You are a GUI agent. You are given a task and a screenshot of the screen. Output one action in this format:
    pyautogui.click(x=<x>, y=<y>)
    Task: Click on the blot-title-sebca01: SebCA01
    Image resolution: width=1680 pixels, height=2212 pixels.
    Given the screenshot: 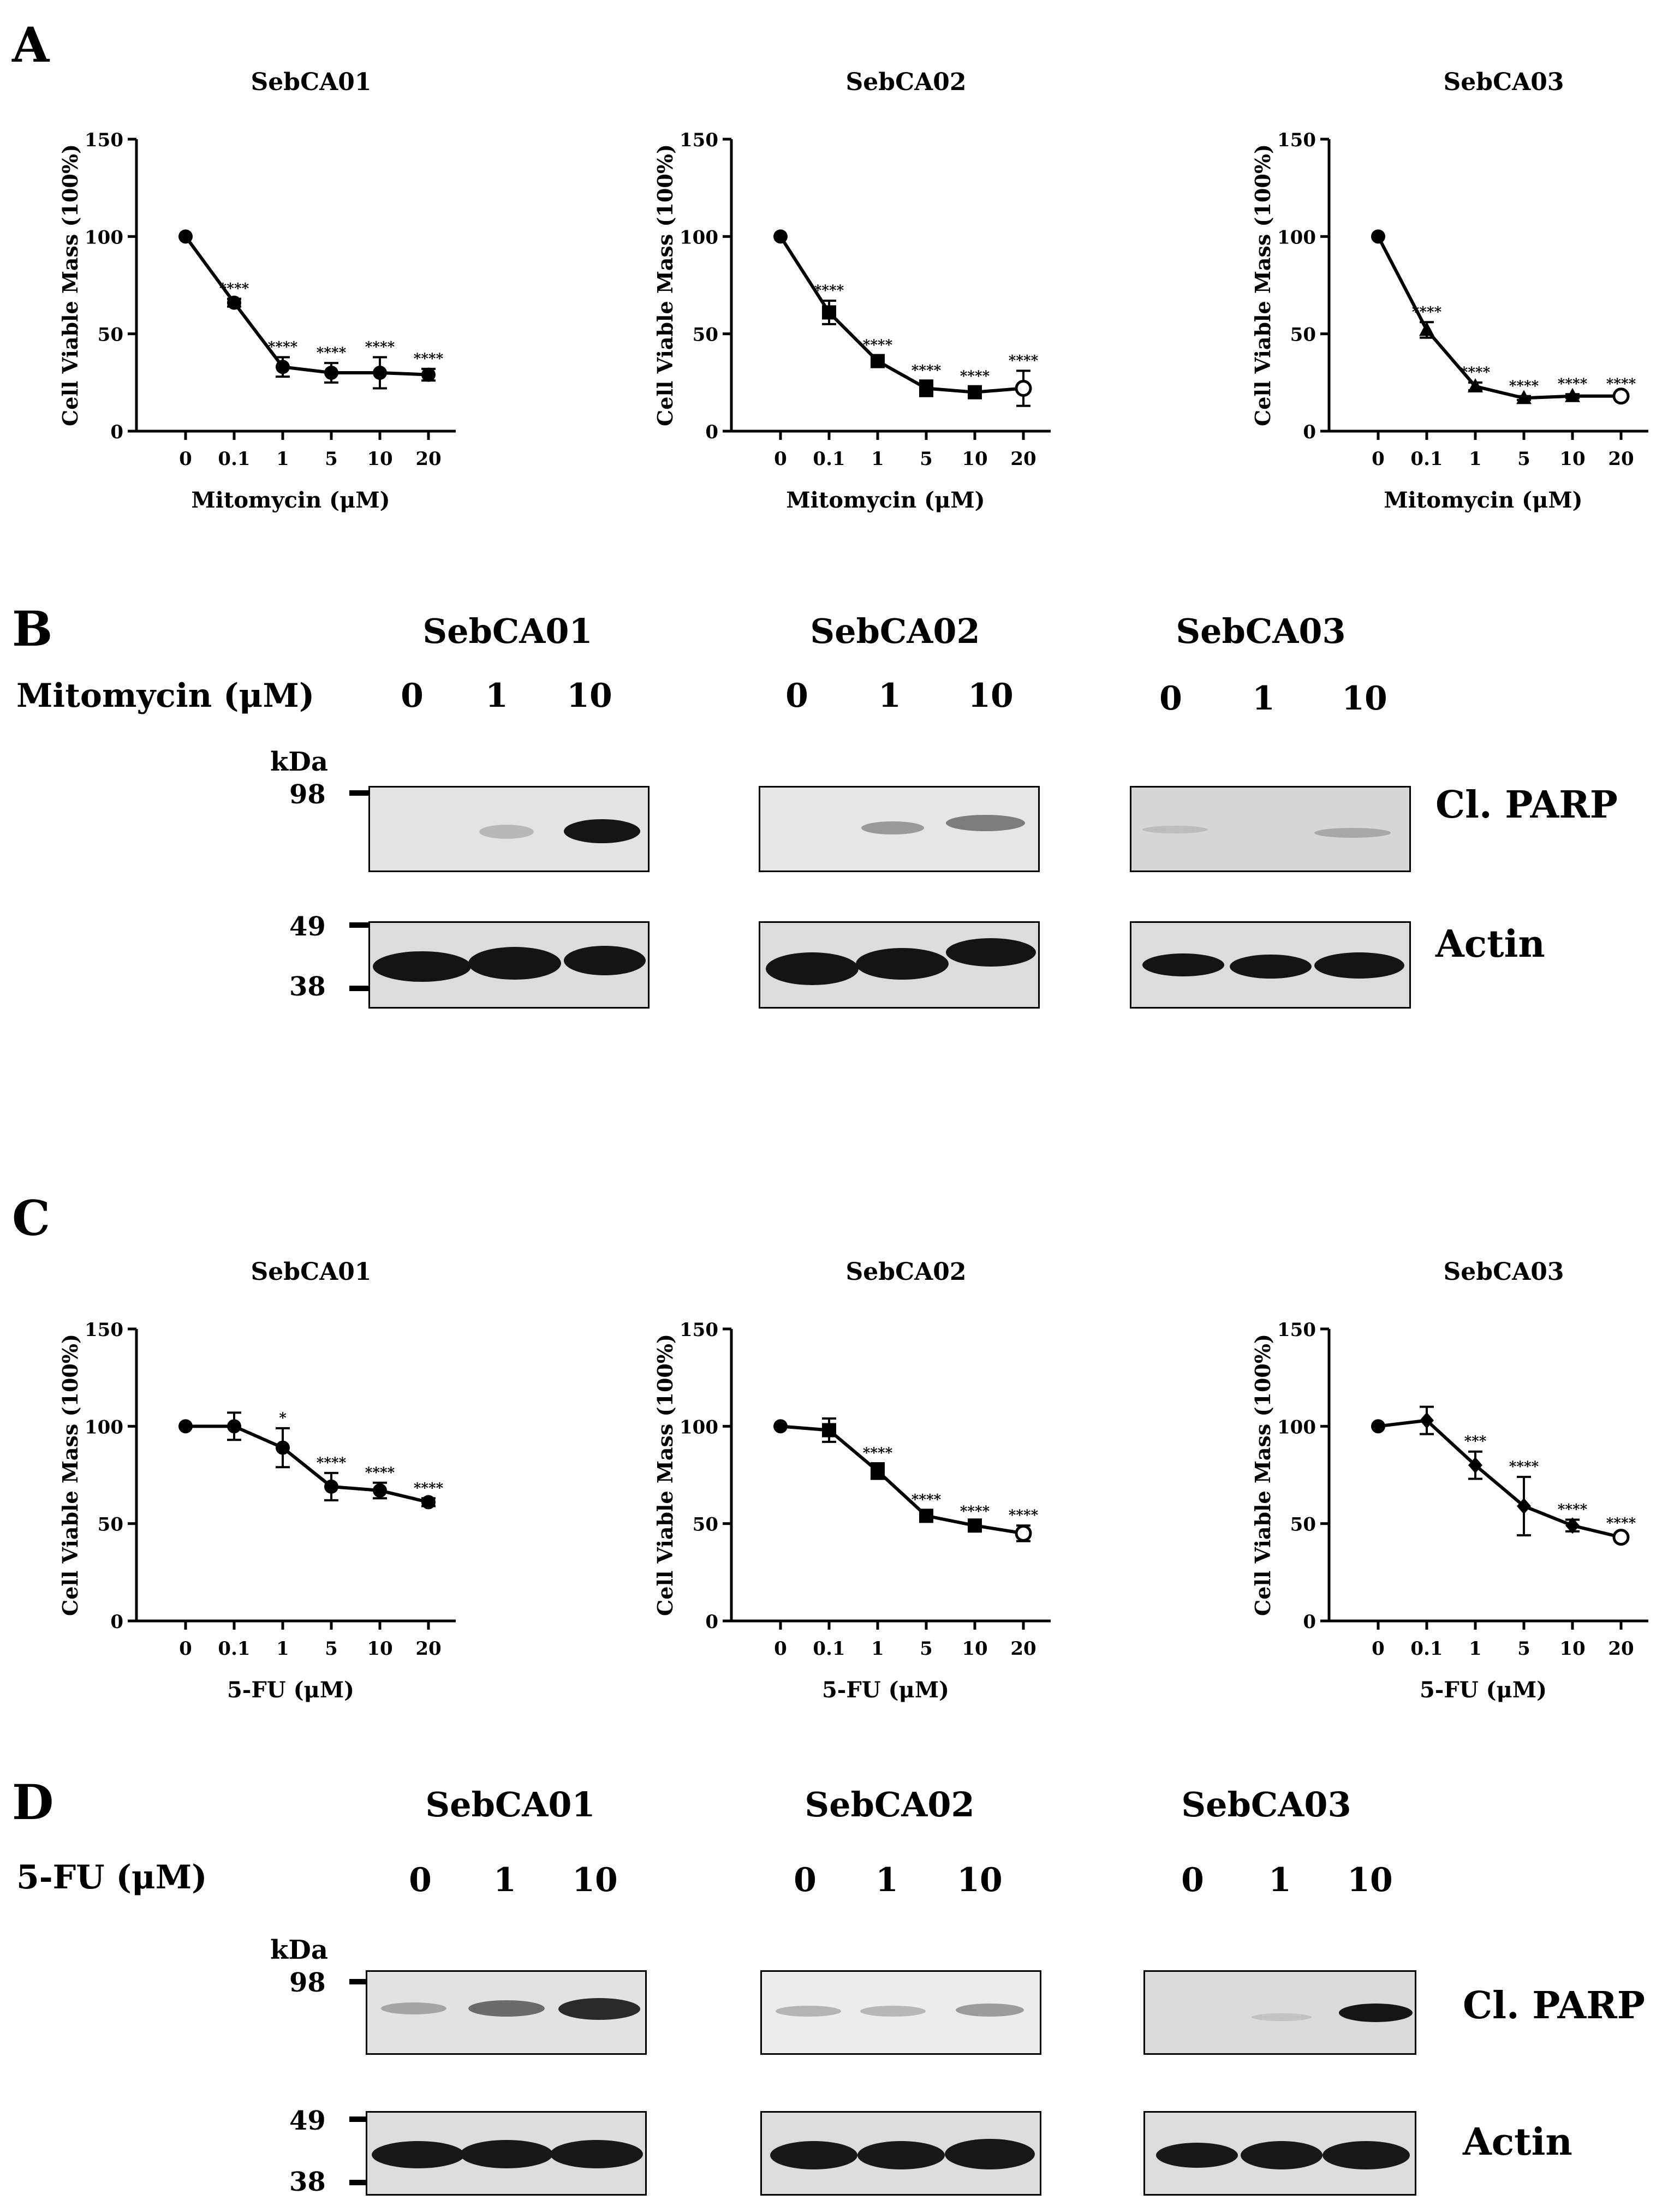 What is the action you would take?
    pyautogui.click(x=510, y=1805)
    